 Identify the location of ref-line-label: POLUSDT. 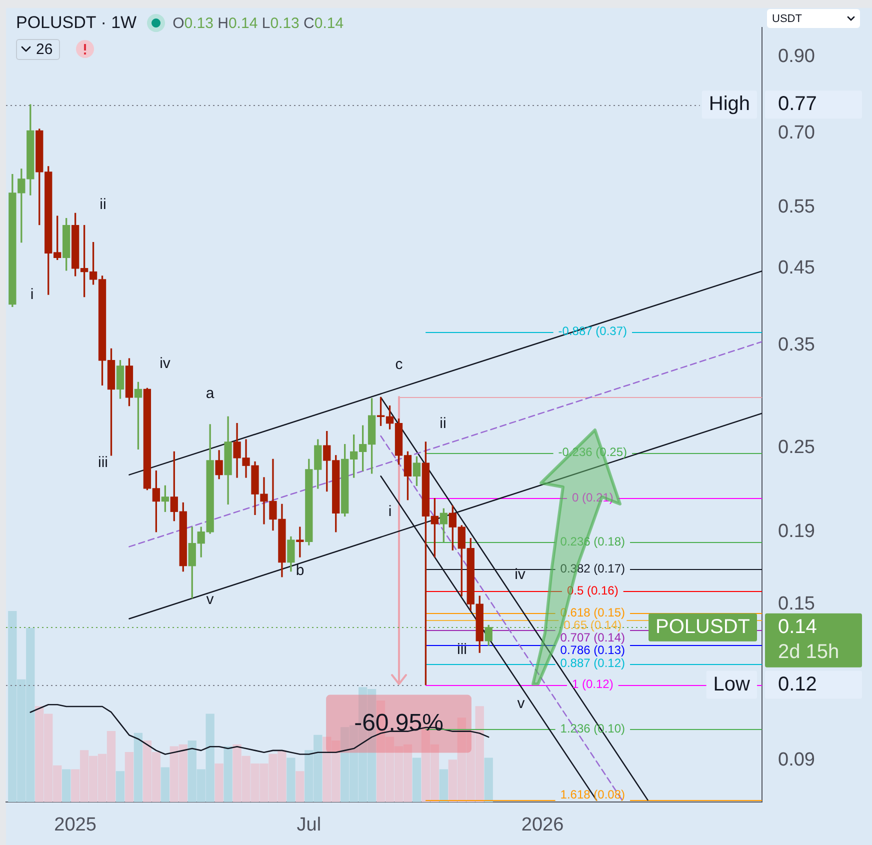
(703, 627).